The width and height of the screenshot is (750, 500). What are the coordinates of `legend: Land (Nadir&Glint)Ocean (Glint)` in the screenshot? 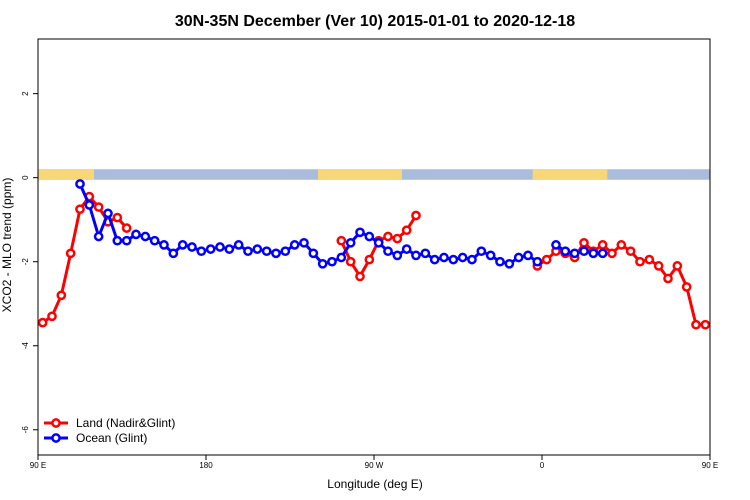 It's located at (109, 430).